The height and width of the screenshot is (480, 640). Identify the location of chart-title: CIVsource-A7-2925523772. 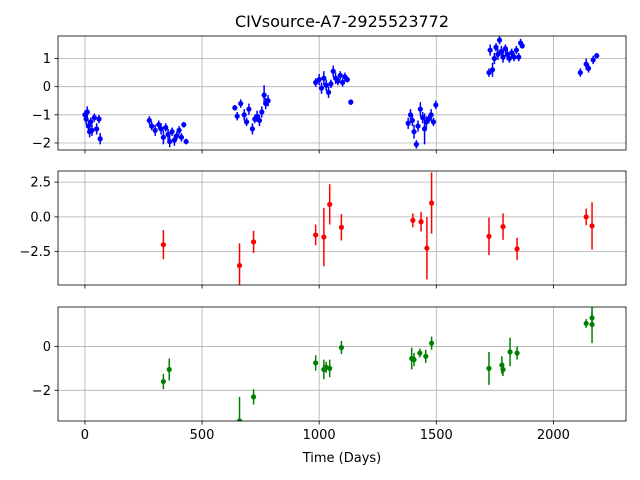
(342, 21).